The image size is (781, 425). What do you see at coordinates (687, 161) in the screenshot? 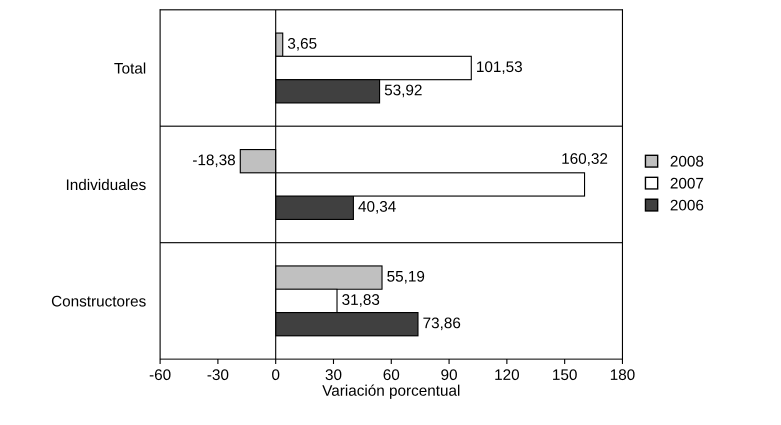
I see `legend-label: 2008` at bounding box center [687, 161].